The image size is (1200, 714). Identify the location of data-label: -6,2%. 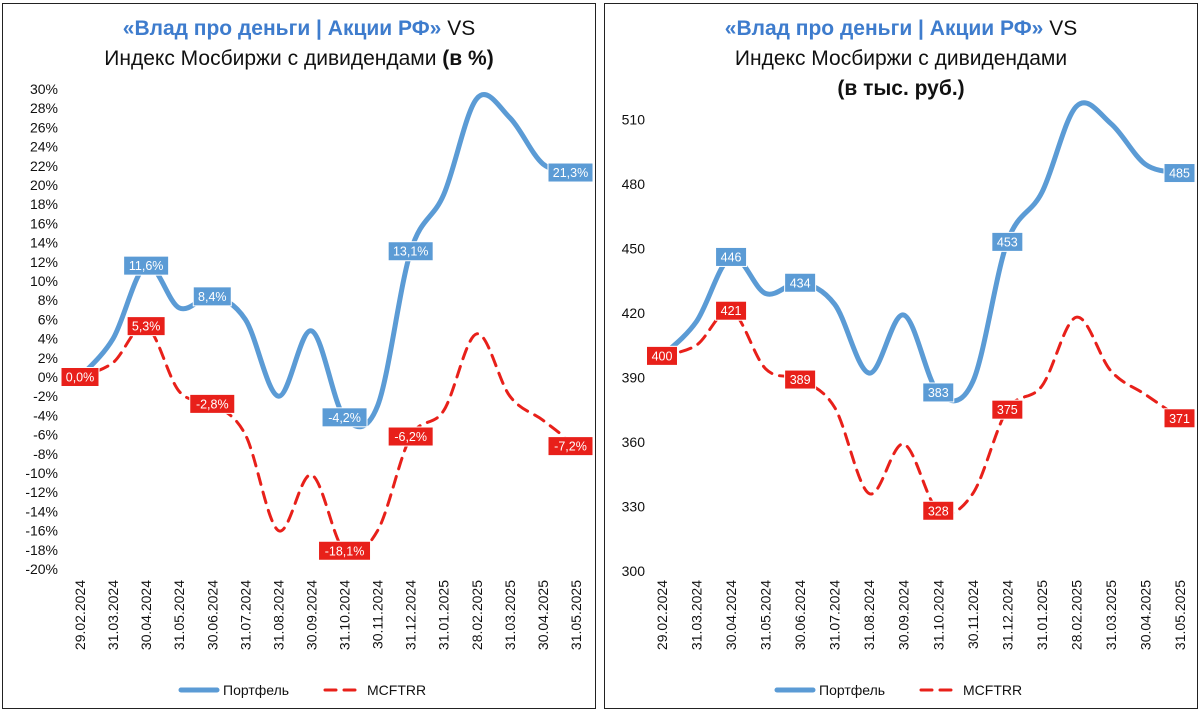
(410, 436).